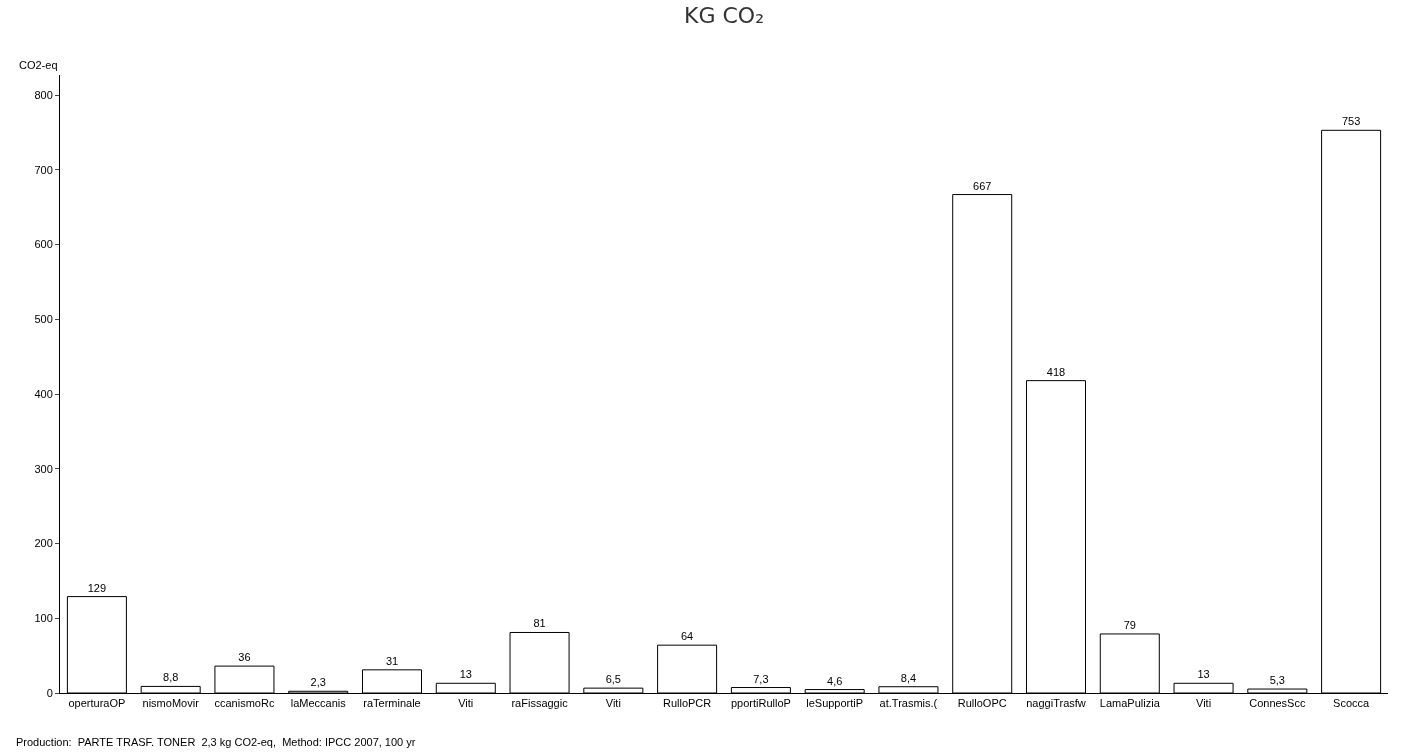  What do you see at coordinates (1056, 703) in the screenshot?
I see `x-tick-label: naggiTrasfw` at bounding box center [1056, 703].